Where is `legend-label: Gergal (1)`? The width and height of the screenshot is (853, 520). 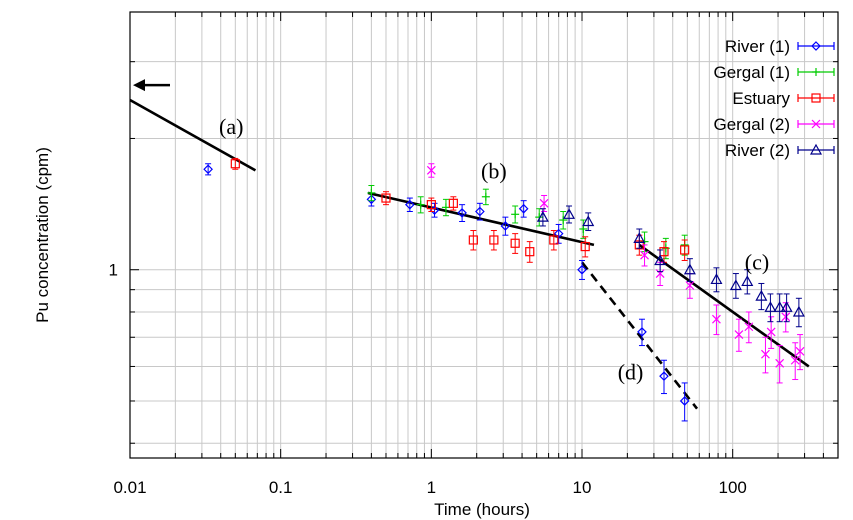
legend-label: Gergal (1) is located at coordinates (751, 72).